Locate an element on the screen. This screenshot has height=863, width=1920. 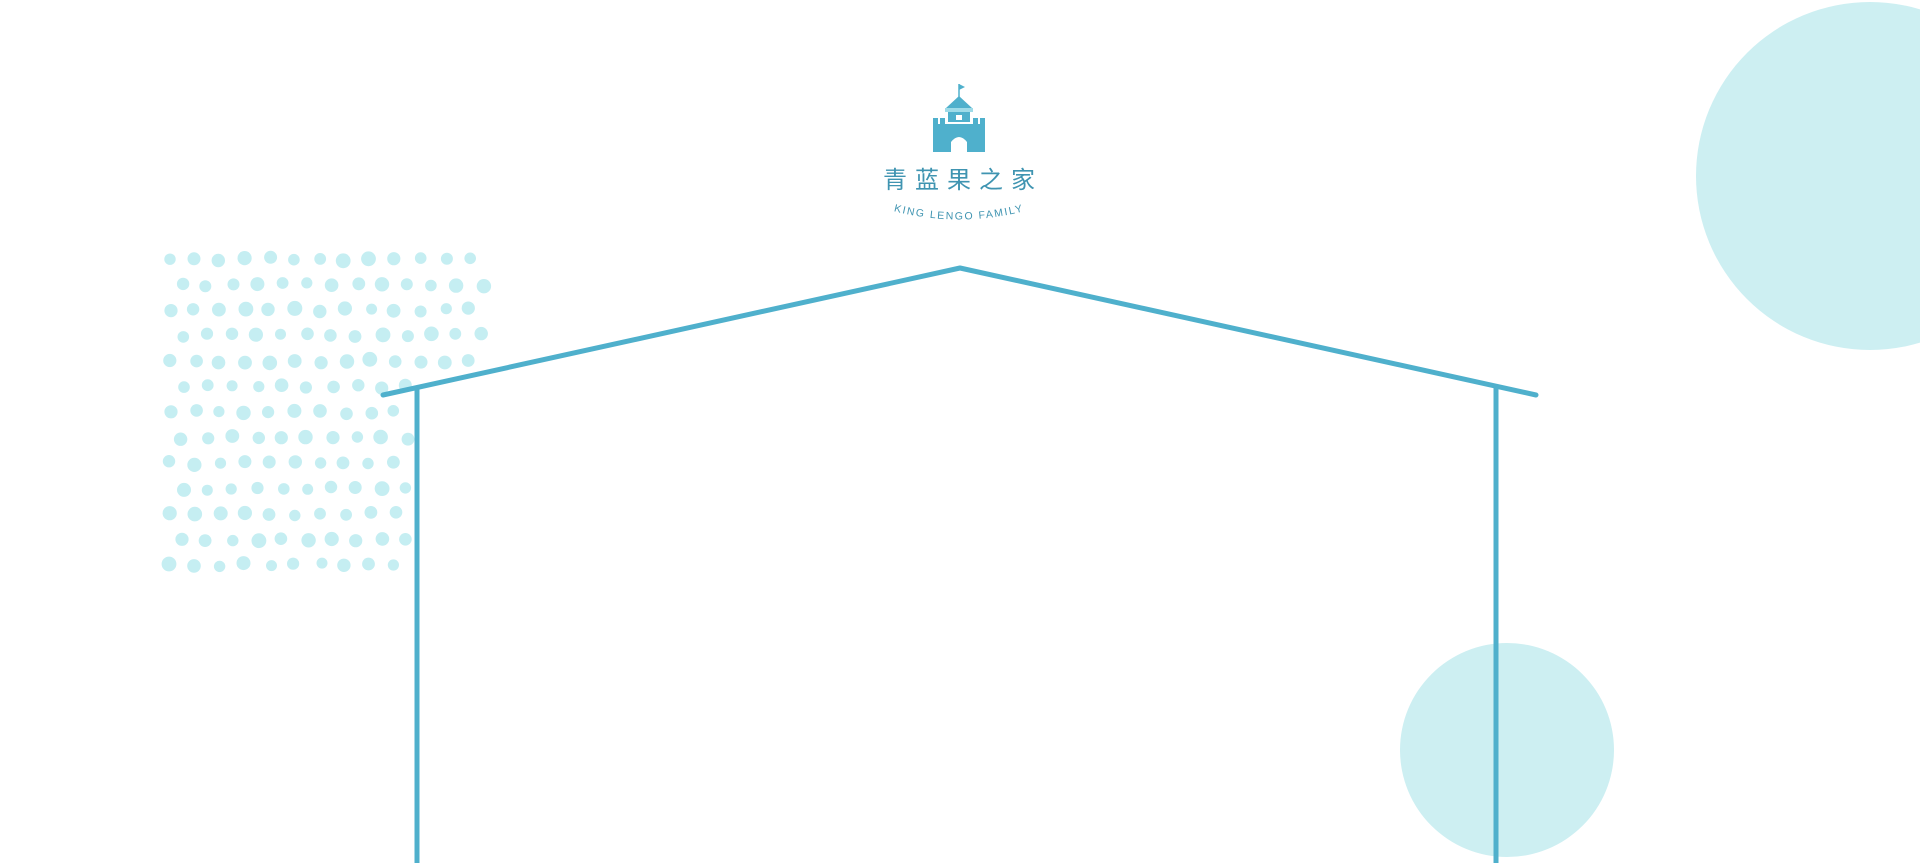
brand-name-english-text: KING LENGO FAMILY is located at coordinates (958, 212).